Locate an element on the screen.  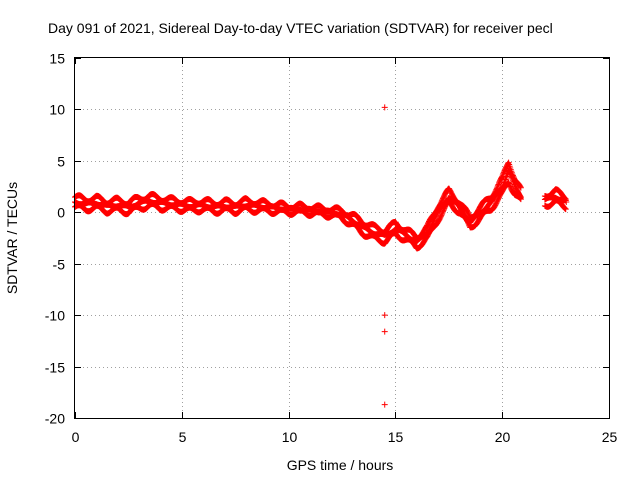
x-tick-label: 15 is located at coordinates (396, 437).